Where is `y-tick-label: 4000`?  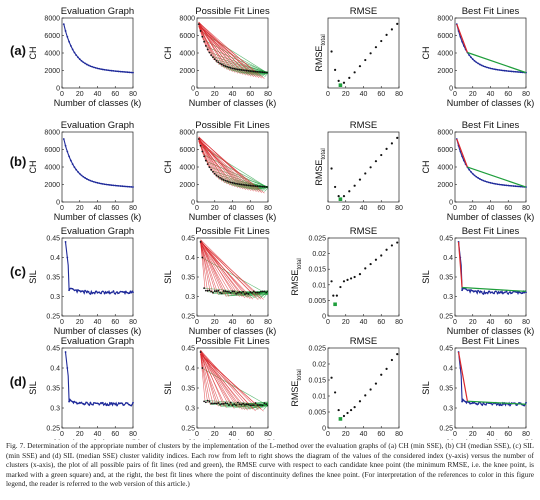 y-tick-label: 4000 is located at coordinates (187, 54).